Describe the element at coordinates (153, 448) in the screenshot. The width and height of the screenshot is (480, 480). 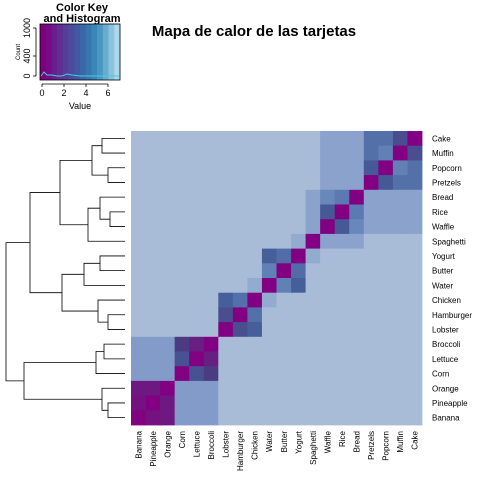
I see `column-label: Pineapple` at that location.